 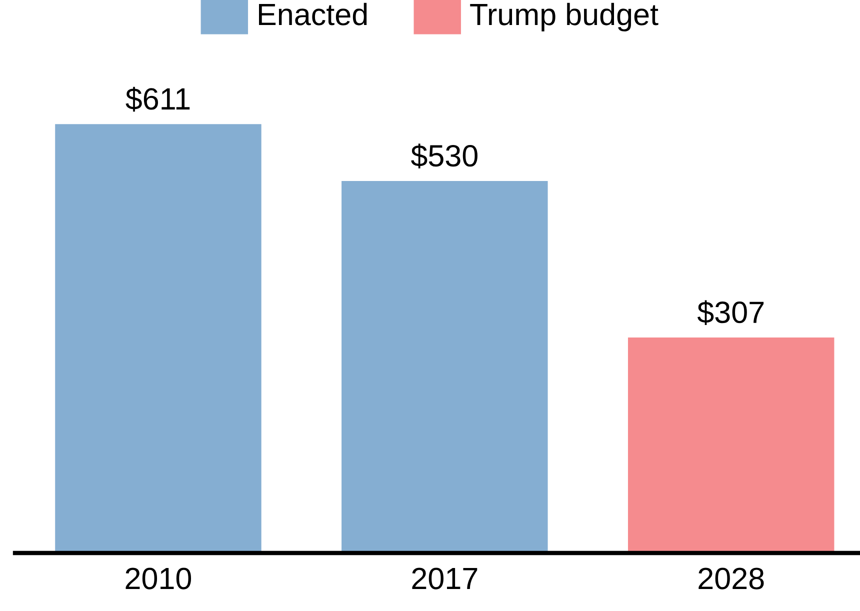 I want to click on x-tick-label: 2010, so click(x=159, y=579).